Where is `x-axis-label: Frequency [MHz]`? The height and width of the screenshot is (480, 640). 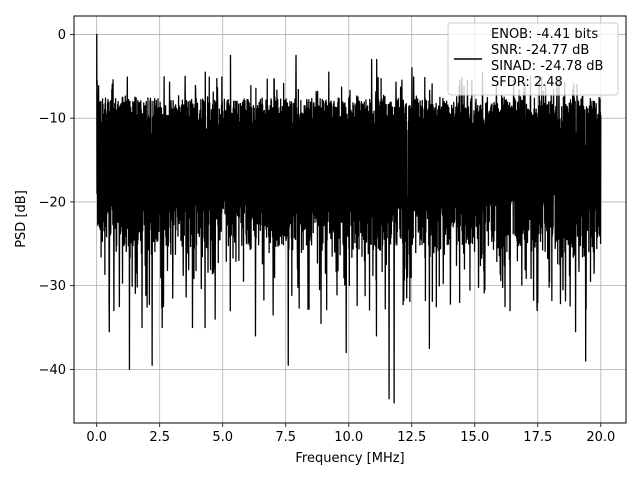 x-axis-label: Frequency [MHz] is located at coordinates (349, 458).